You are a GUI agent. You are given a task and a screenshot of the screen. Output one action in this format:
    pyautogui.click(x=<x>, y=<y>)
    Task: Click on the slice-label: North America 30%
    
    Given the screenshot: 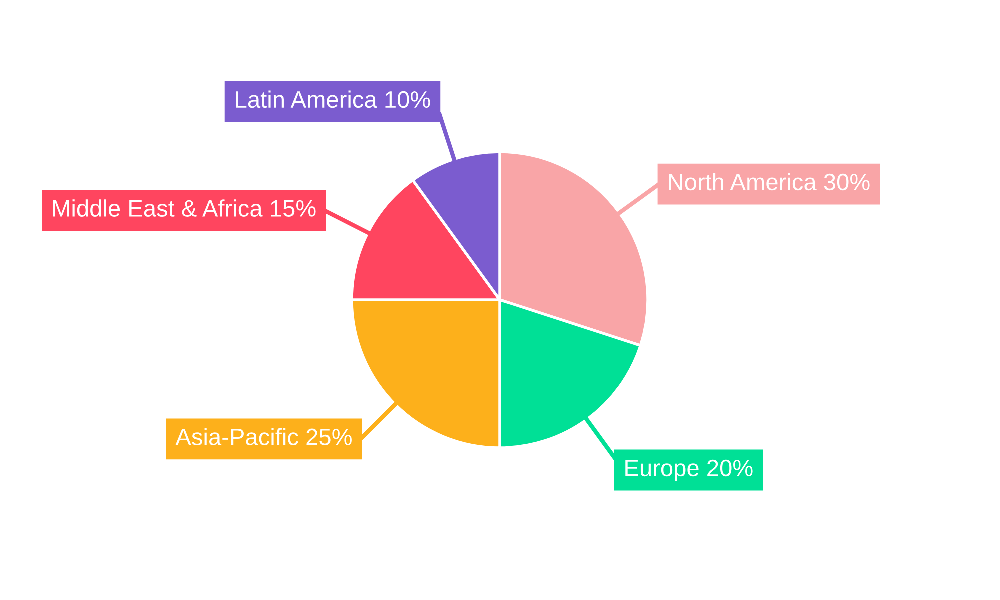 What is the action you would take?
    pyautogui.click(x=769, y=182)
    